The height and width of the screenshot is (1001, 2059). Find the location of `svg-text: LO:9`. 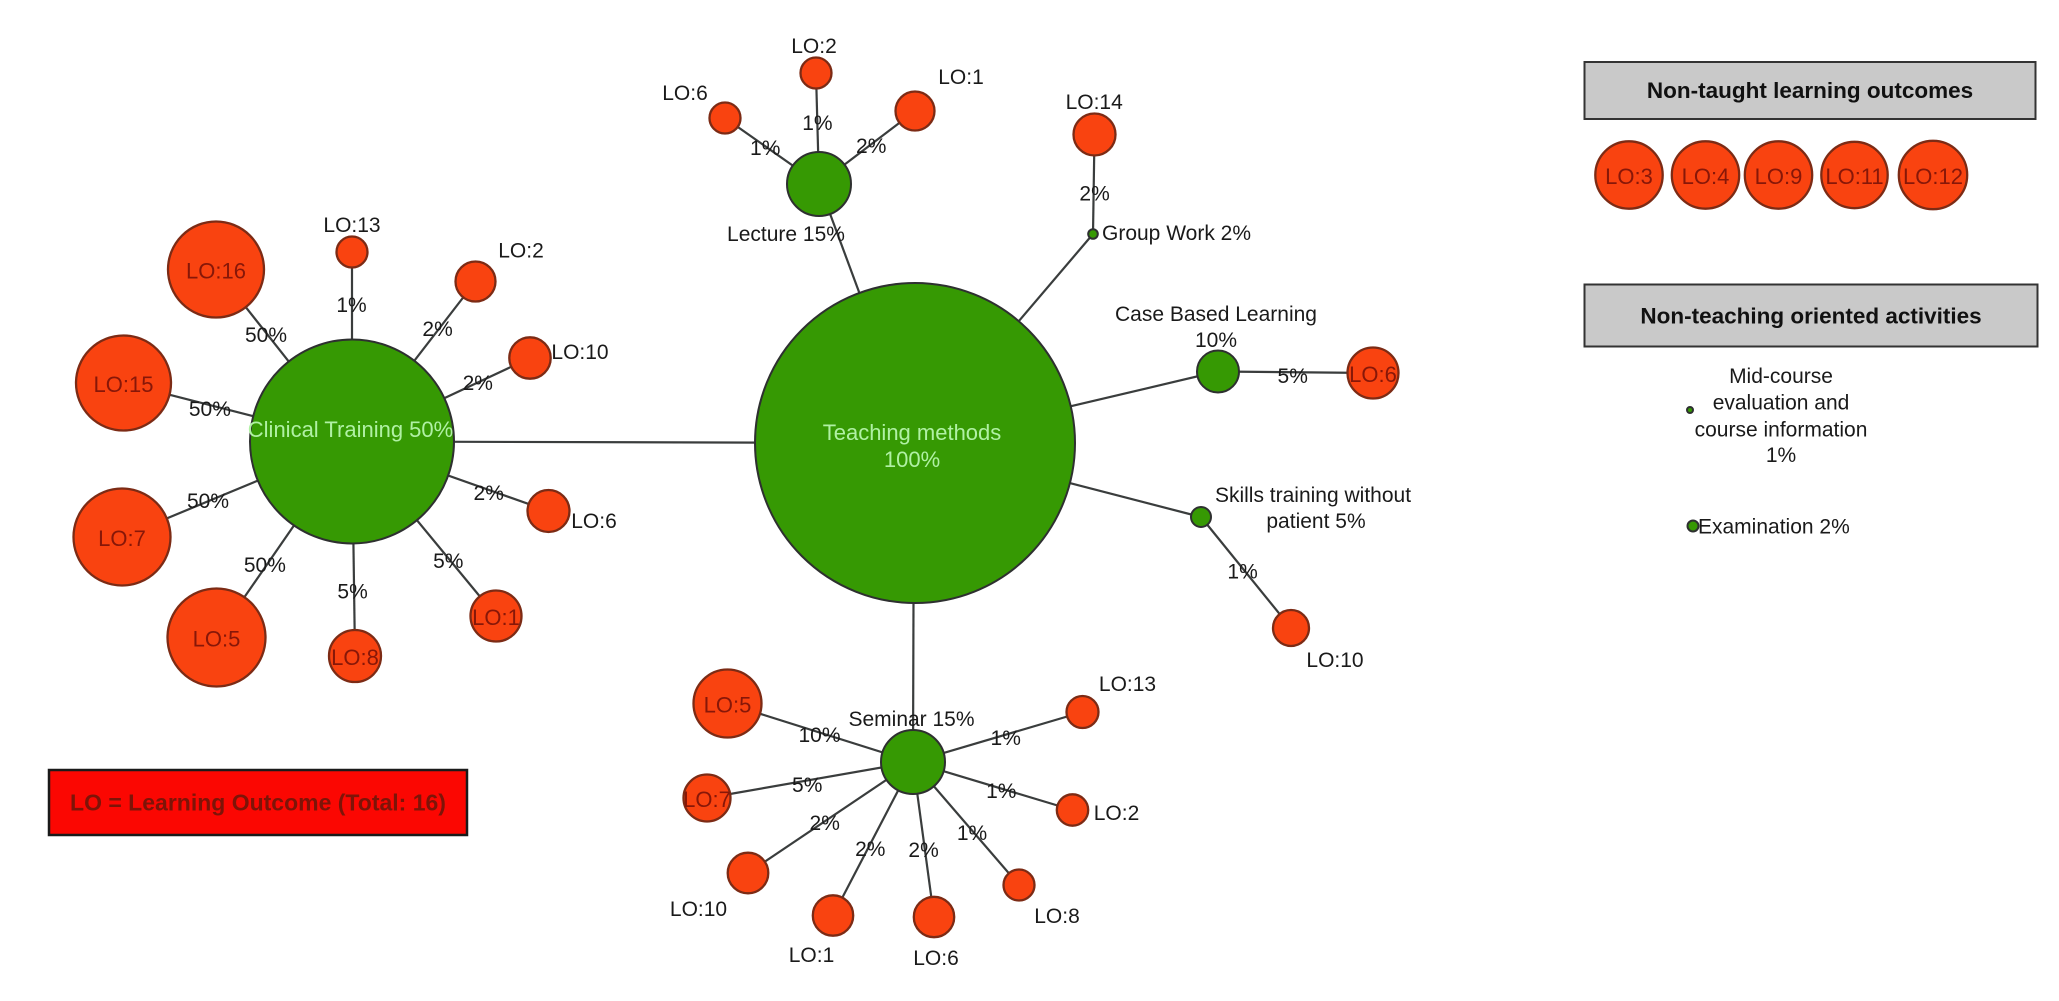

svg-text: LO:9 is located at coordinates (1779, 176).